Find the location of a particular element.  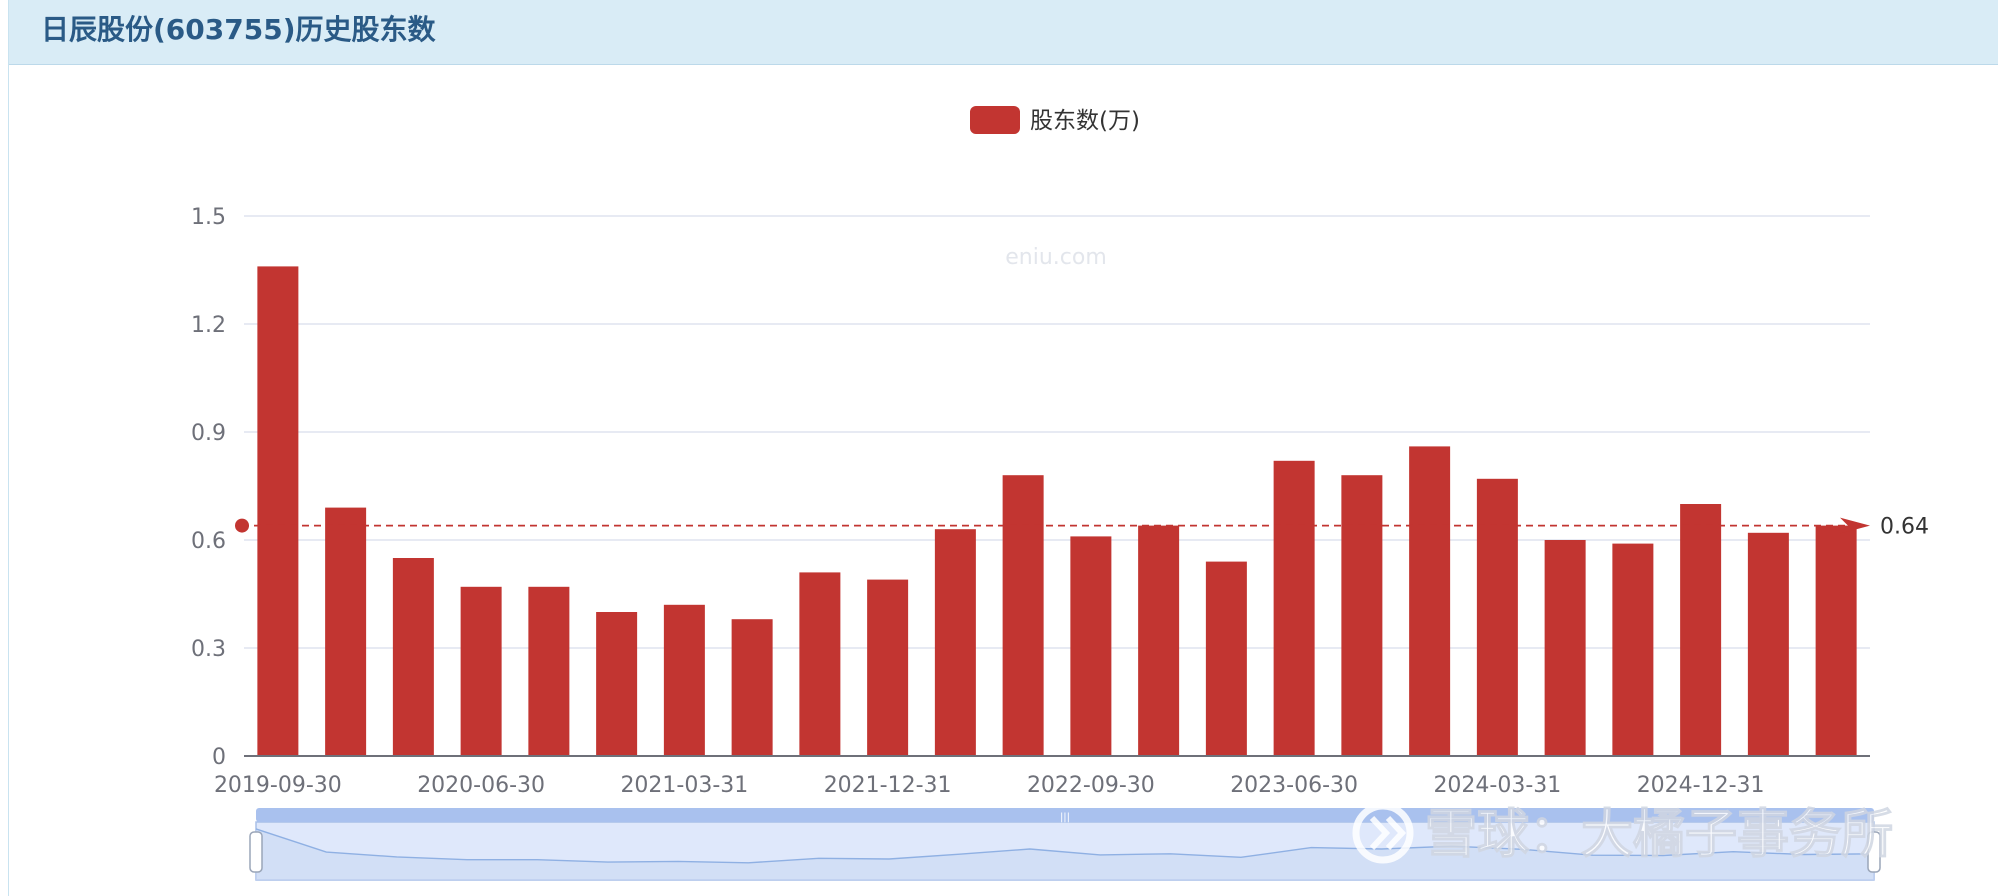

legend-item: 股东数(万) is located at coordinates (1055, 120).